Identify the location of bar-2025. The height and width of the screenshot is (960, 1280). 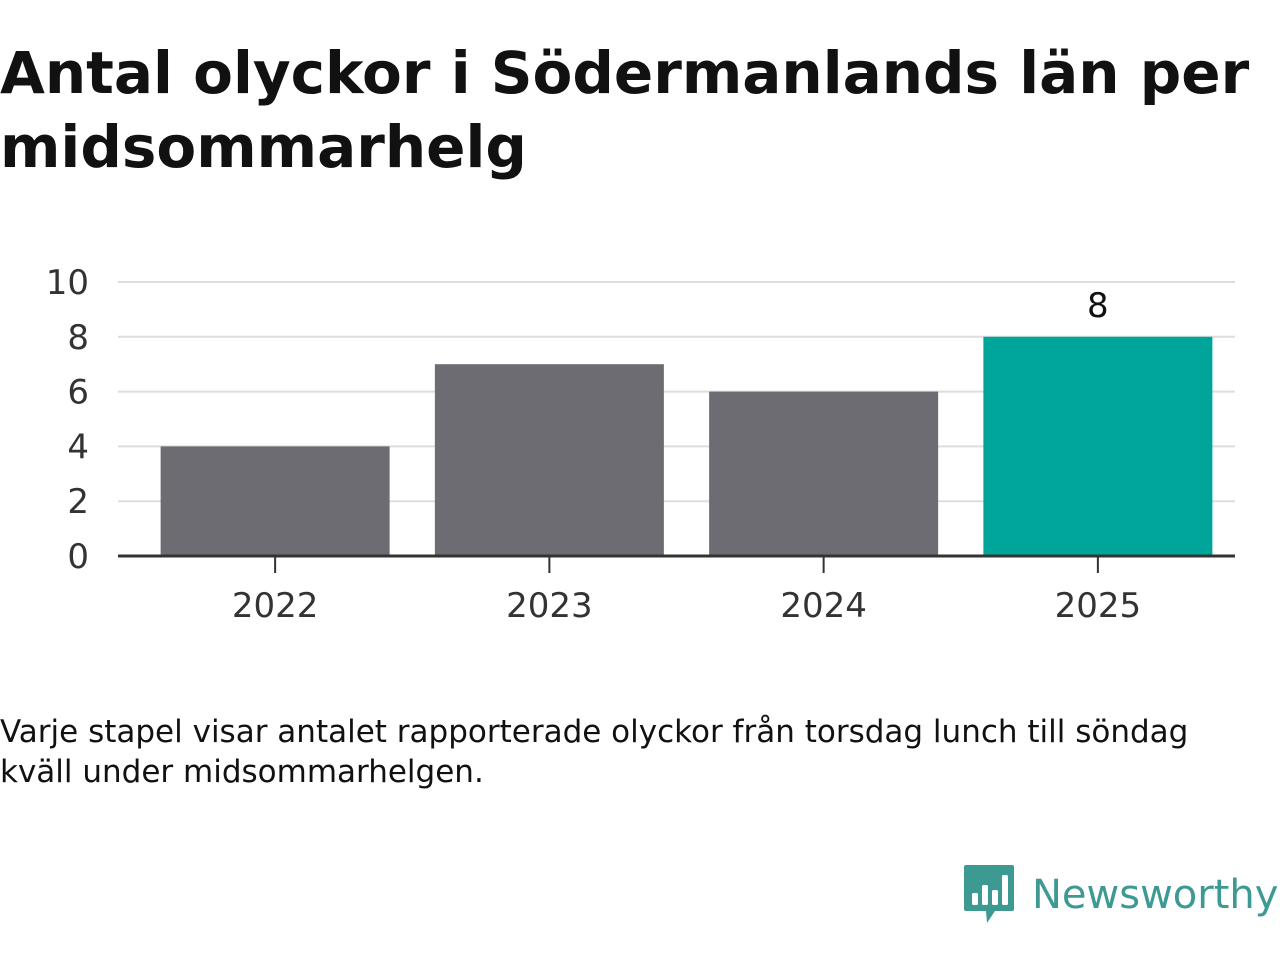
(1098, 446).